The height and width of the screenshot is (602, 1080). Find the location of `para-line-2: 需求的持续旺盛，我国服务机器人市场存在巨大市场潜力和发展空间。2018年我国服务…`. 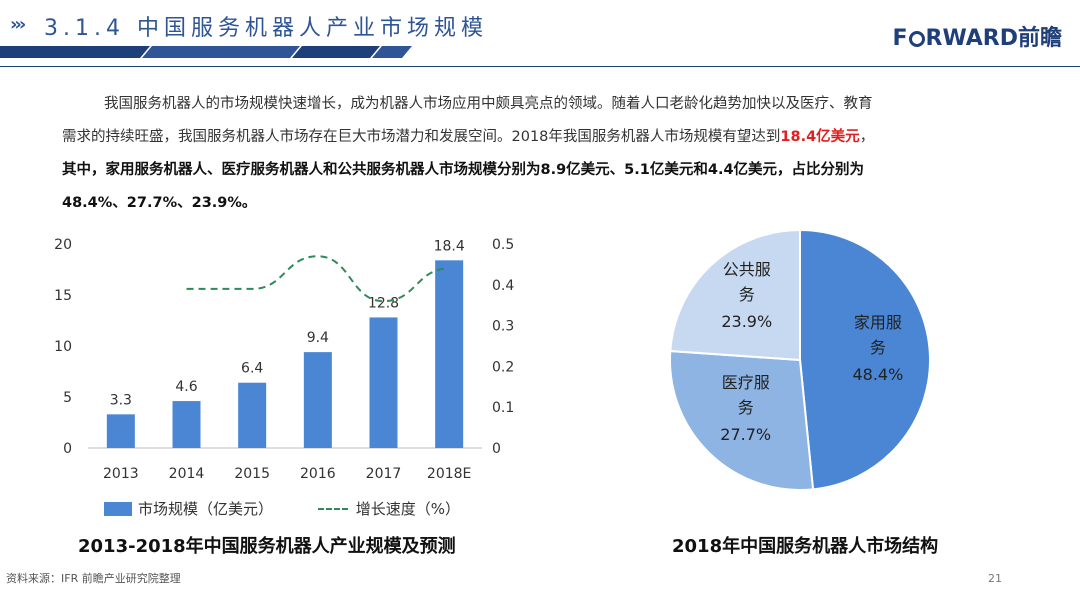

para-line-2: 需求的持续旺盛，我国服务机器人市场存在巨大市场潜力和发展空间。2018年我国服务… is located at coordinates (468, 137).